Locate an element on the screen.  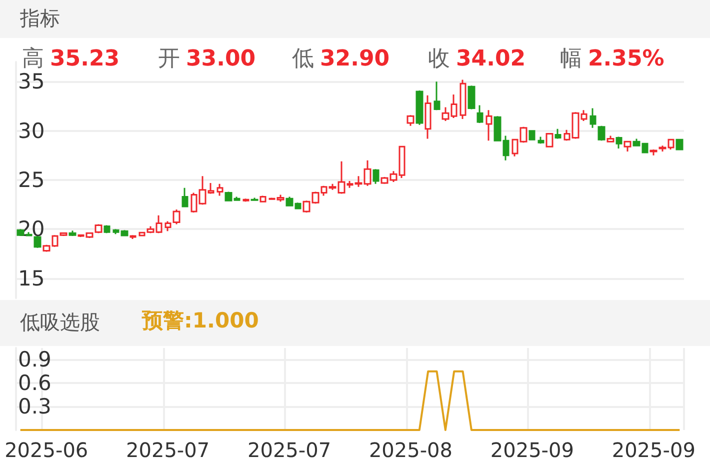
y-tick-label: 25 is located at coordinates (31, 180).